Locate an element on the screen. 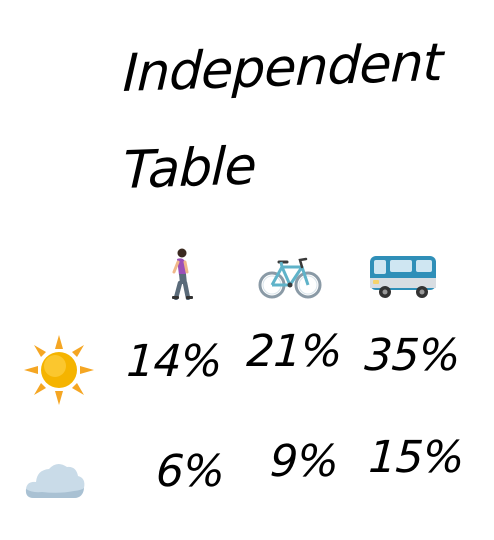 This screenshot has width=494, height=540. bicycle-icon is located at coordinates (290, 278).